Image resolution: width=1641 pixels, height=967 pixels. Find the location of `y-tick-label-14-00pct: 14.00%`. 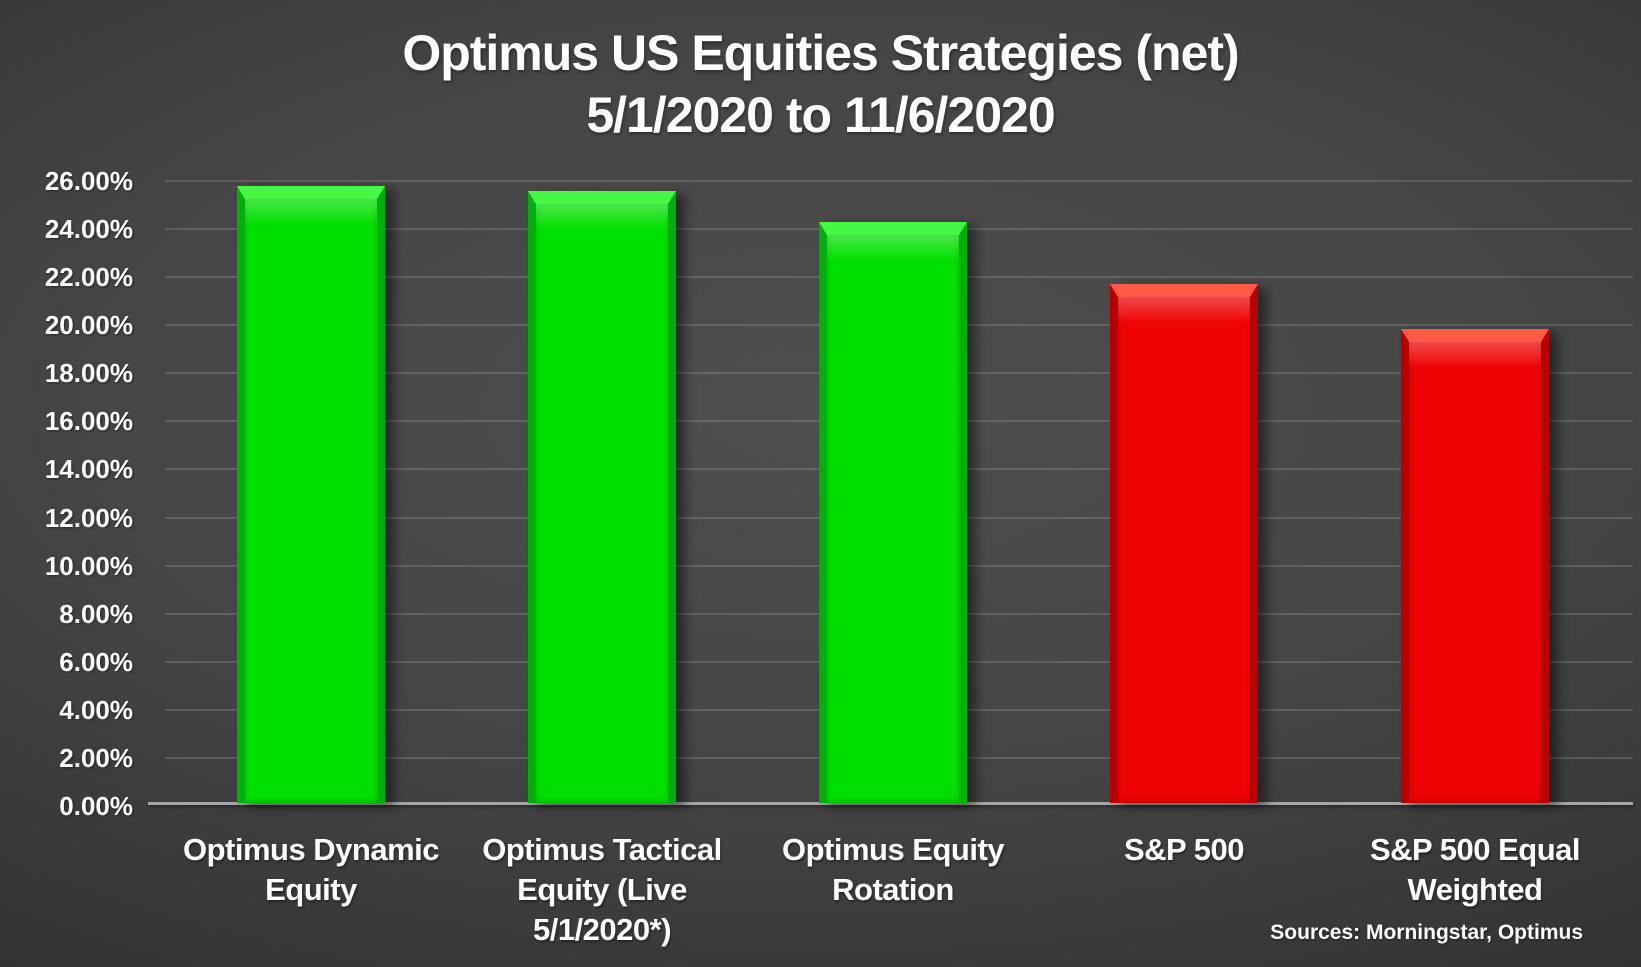

y-tick-label-14-00pct: 14.00% is located at coordinates (88, 469).